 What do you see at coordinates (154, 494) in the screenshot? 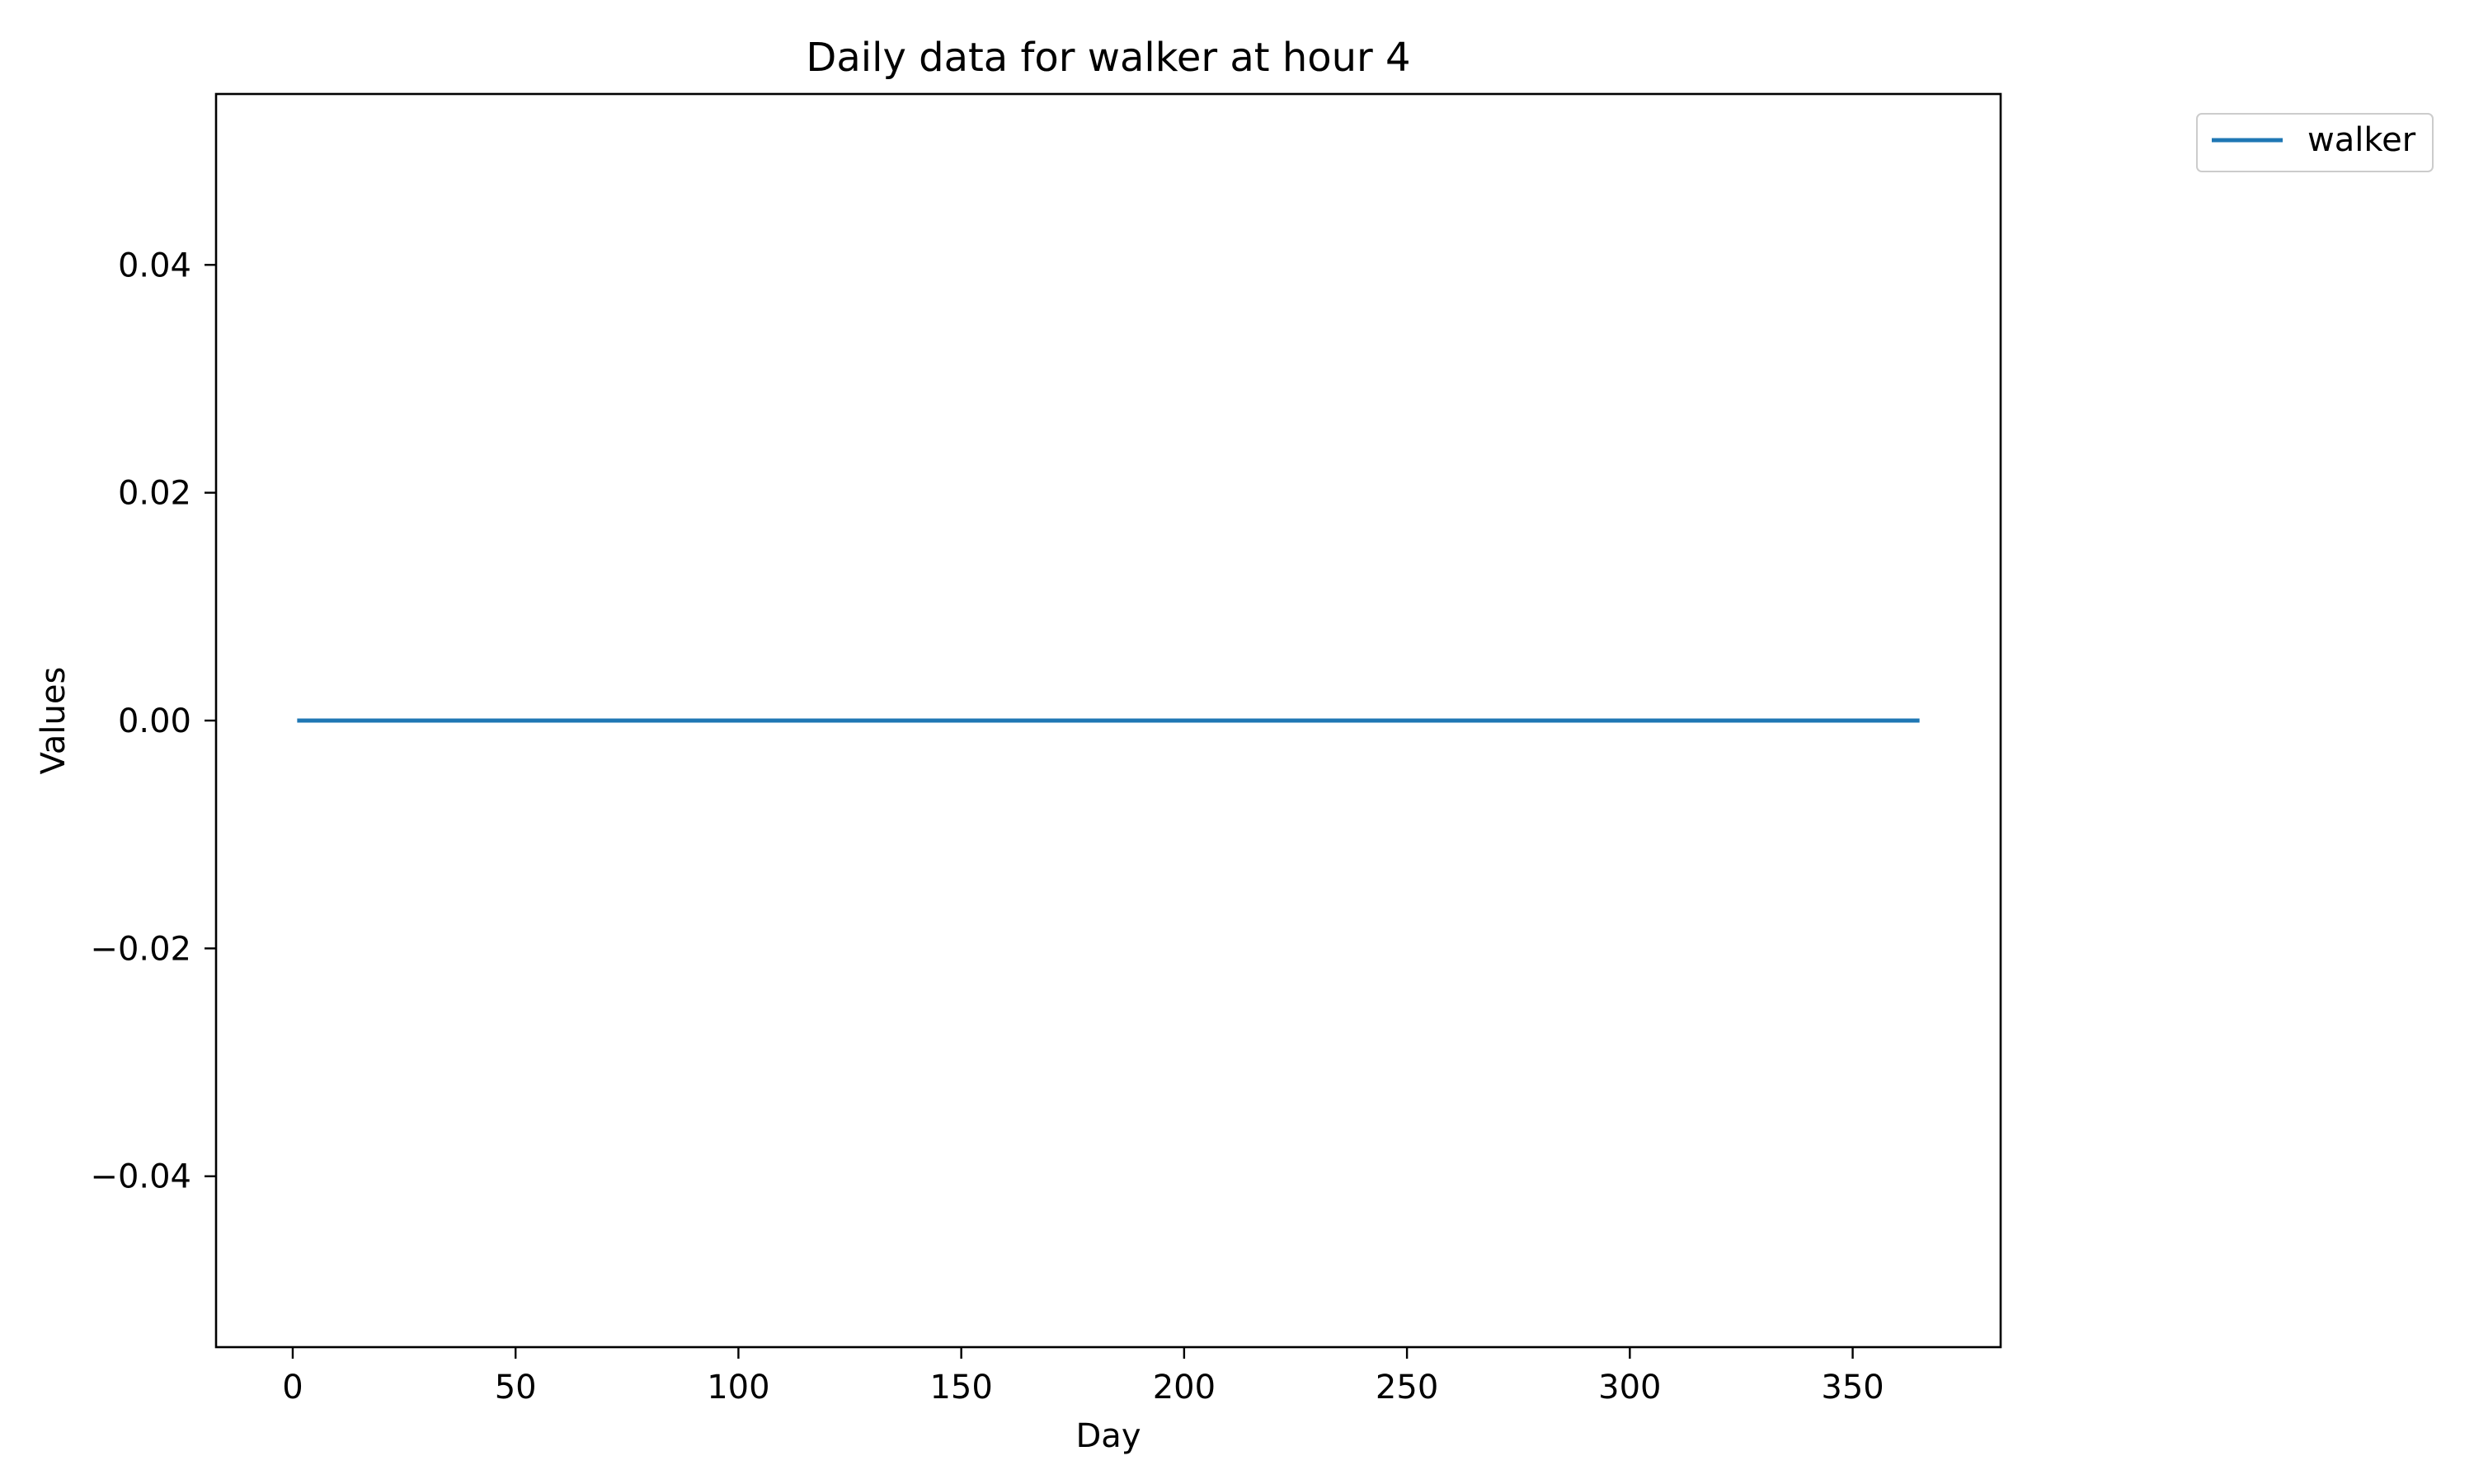
I see `y-tick-label: 0.02` at bounding box center [154, 494].